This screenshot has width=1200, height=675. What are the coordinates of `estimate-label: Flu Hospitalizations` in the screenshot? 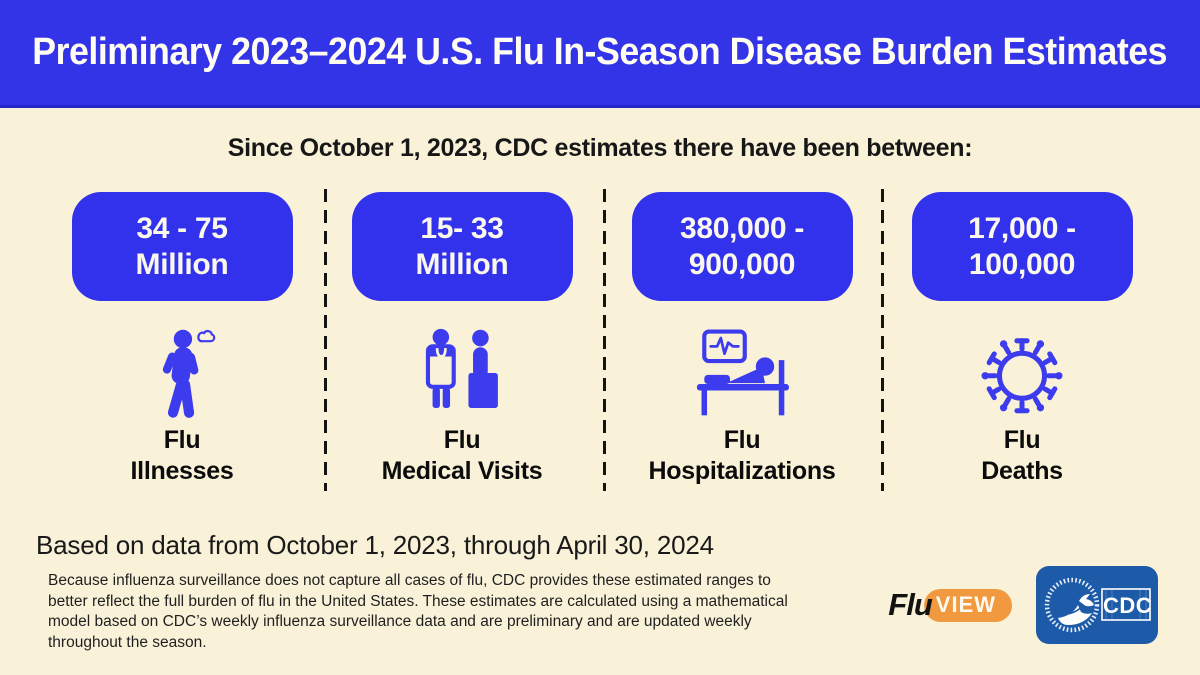 It's located at (742, 455).